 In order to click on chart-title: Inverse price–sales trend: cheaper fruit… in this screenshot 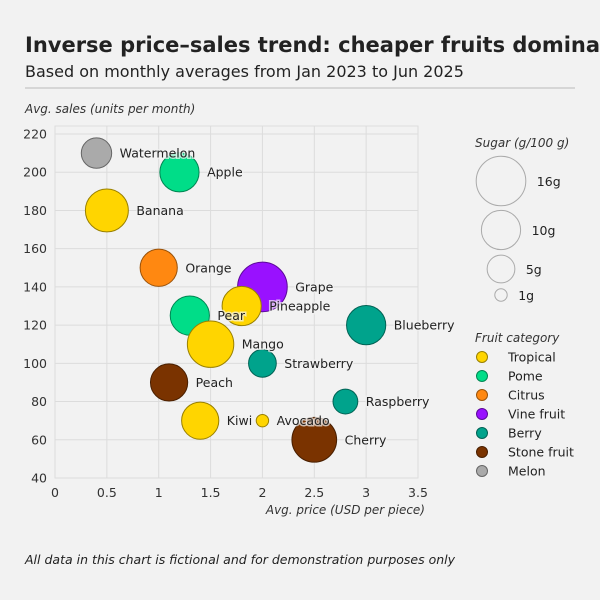, I will do `click(312, 45)`.